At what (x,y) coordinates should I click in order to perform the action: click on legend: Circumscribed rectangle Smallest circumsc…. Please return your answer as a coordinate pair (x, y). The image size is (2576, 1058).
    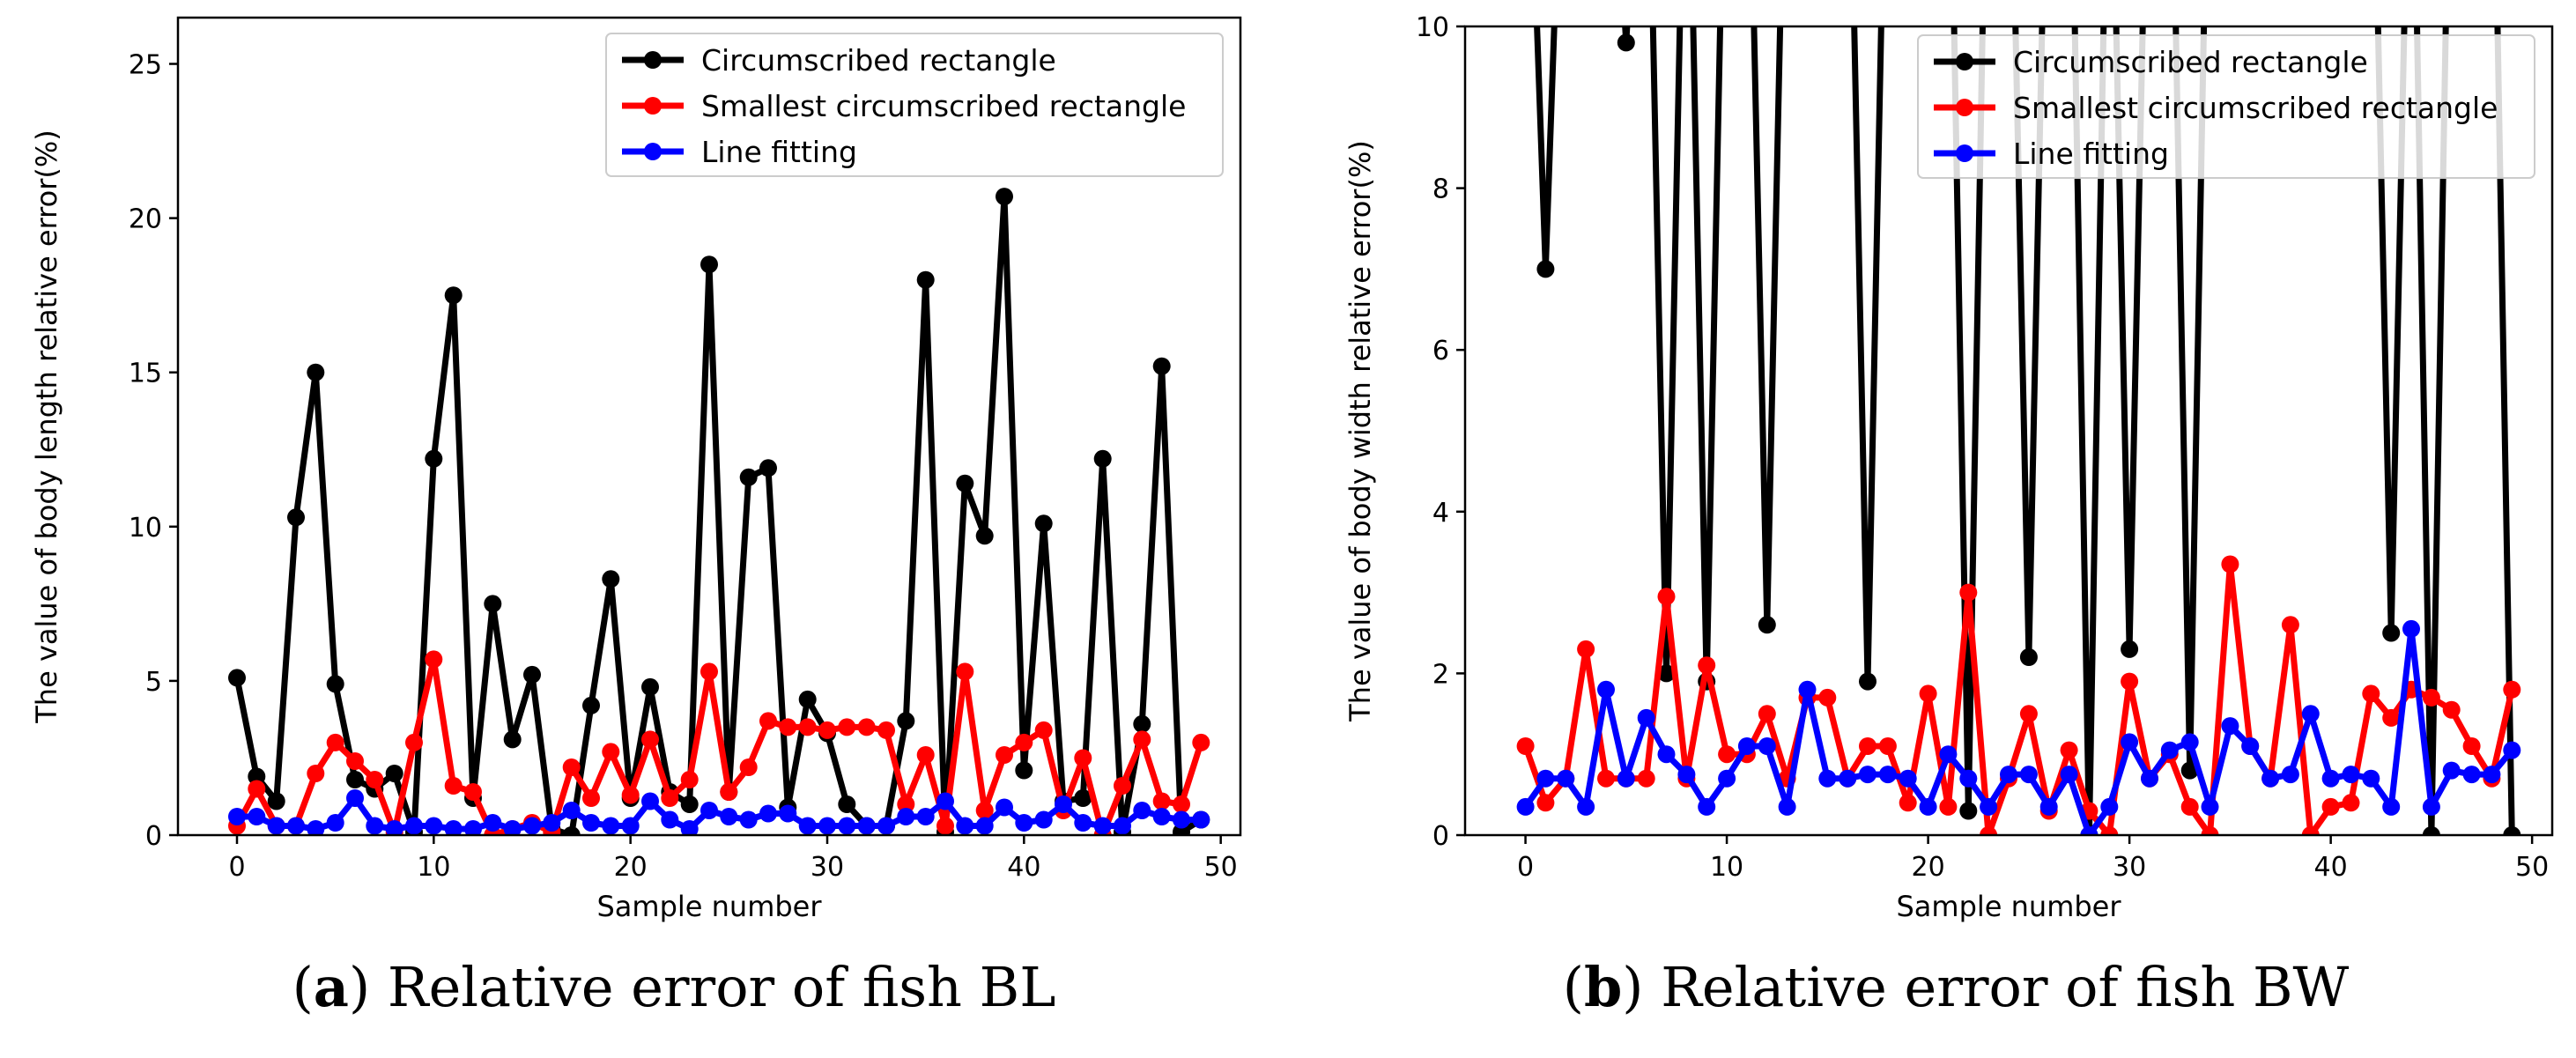
    Looking at the image, I should click on (2226, 106).